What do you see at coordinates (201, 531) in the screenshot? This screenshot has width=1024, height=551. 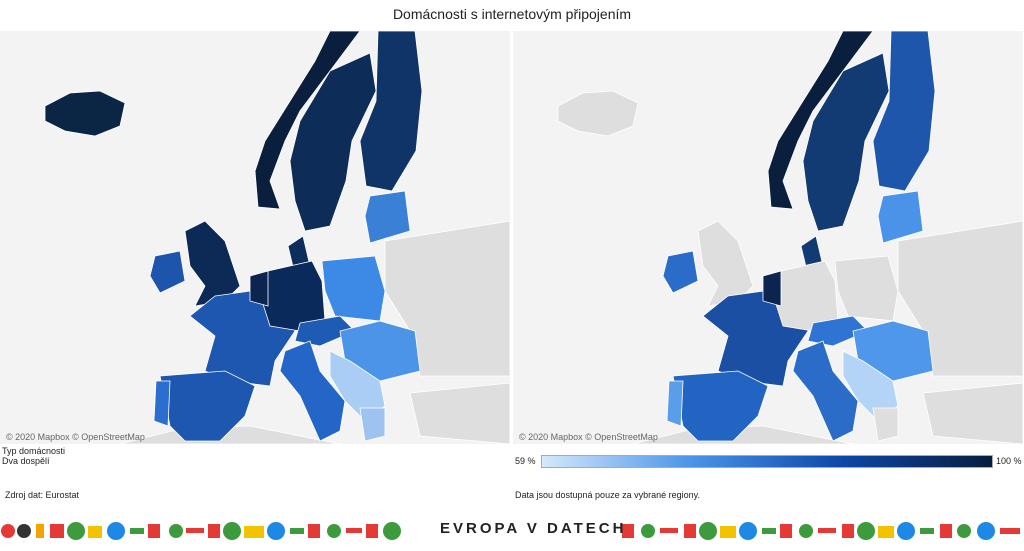 I see `icons-left` at bounding box center [201, 531].